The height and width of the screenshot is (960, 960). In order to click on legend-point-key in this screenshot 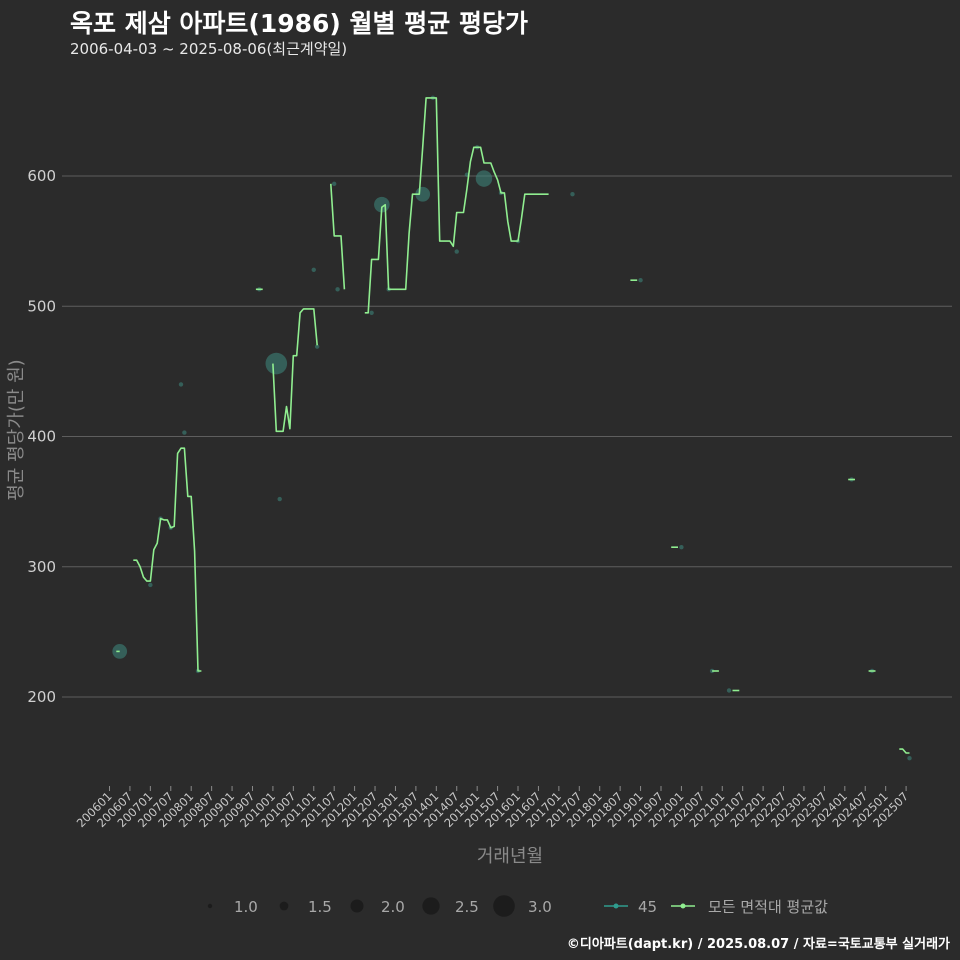, I will do `click(616, 906)`.